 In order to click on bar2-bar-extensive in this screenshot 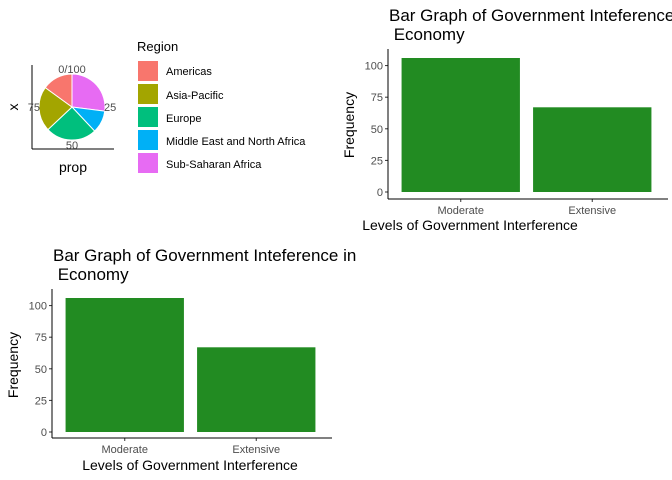, I will do `click(256, 389)`.